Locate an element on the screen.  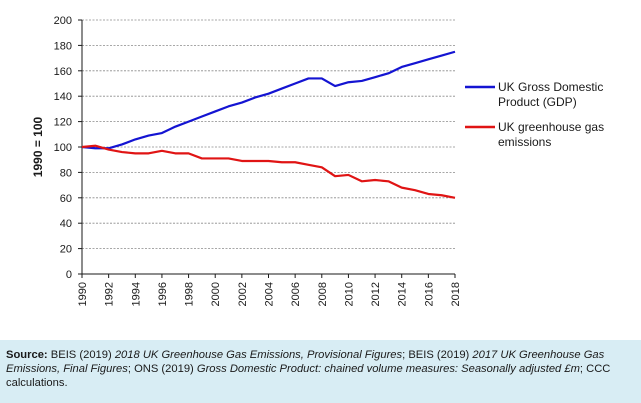
x-tick-label: 2014 is located at coordinates (403, 294).